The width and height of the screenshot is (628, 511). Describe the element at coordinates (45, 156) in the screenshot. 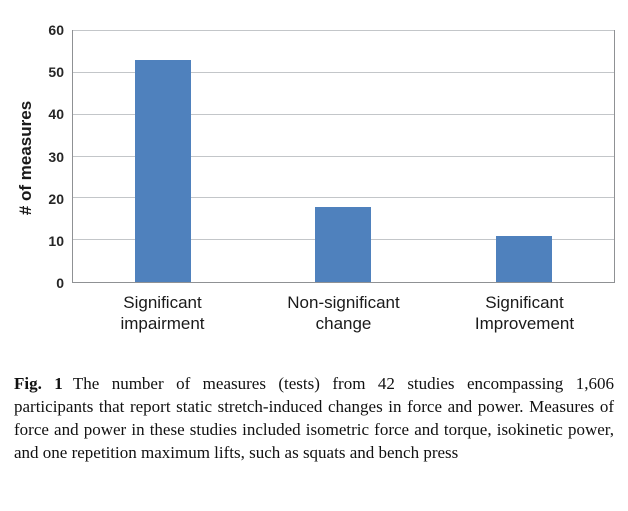

I see `y-axis-tick-labels: 0 10 20 30 40 50 60` at that location.